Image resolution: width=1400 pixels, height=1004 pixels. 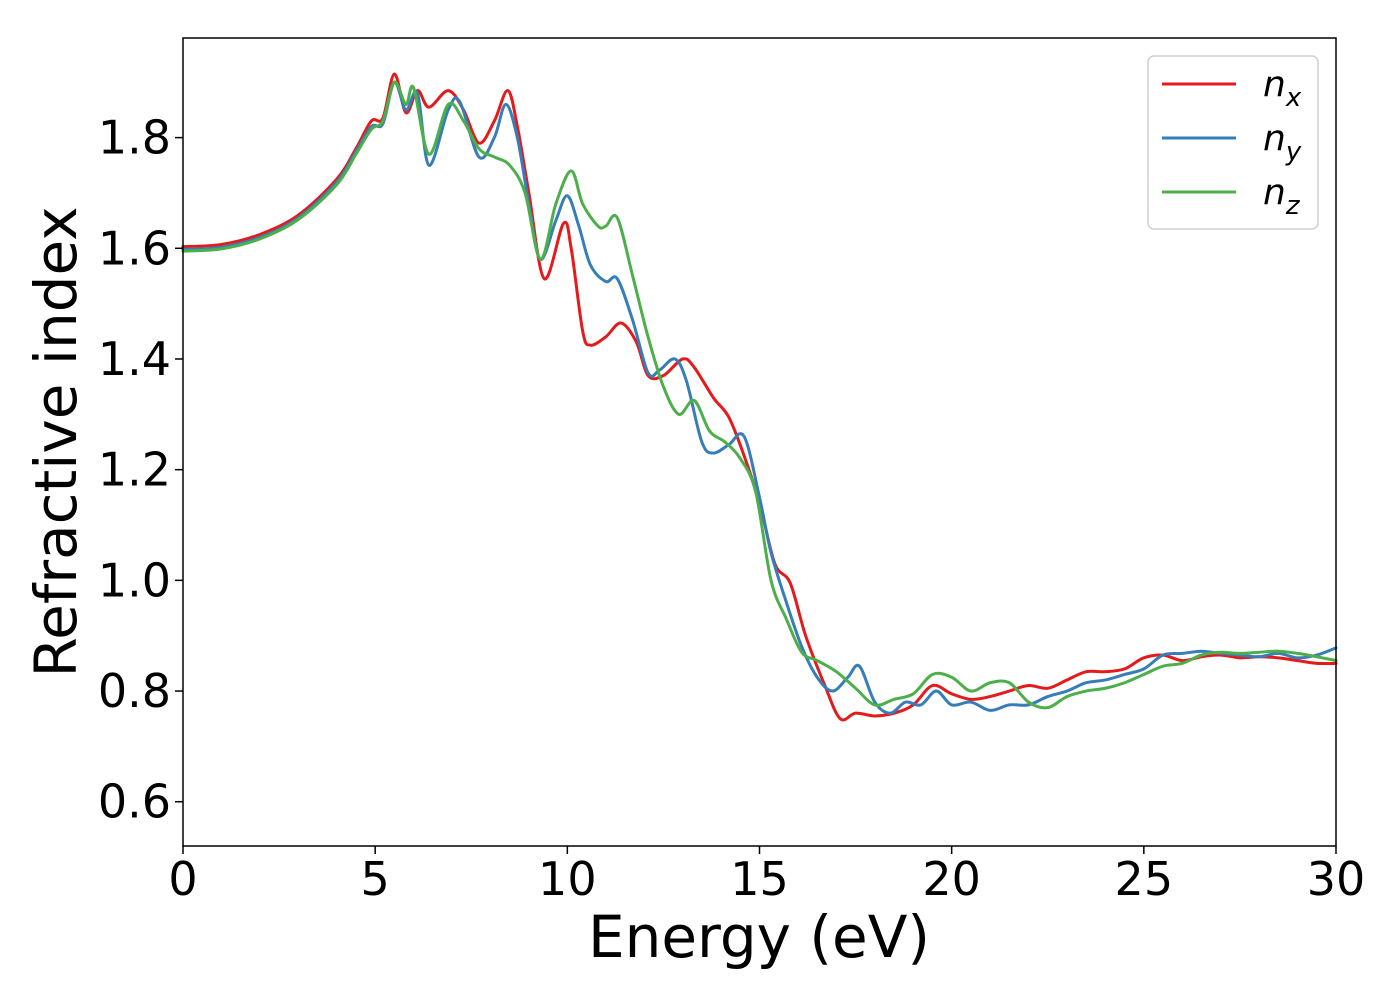 I want to click on x-tick-label: 20, so click(x=951, y=879).